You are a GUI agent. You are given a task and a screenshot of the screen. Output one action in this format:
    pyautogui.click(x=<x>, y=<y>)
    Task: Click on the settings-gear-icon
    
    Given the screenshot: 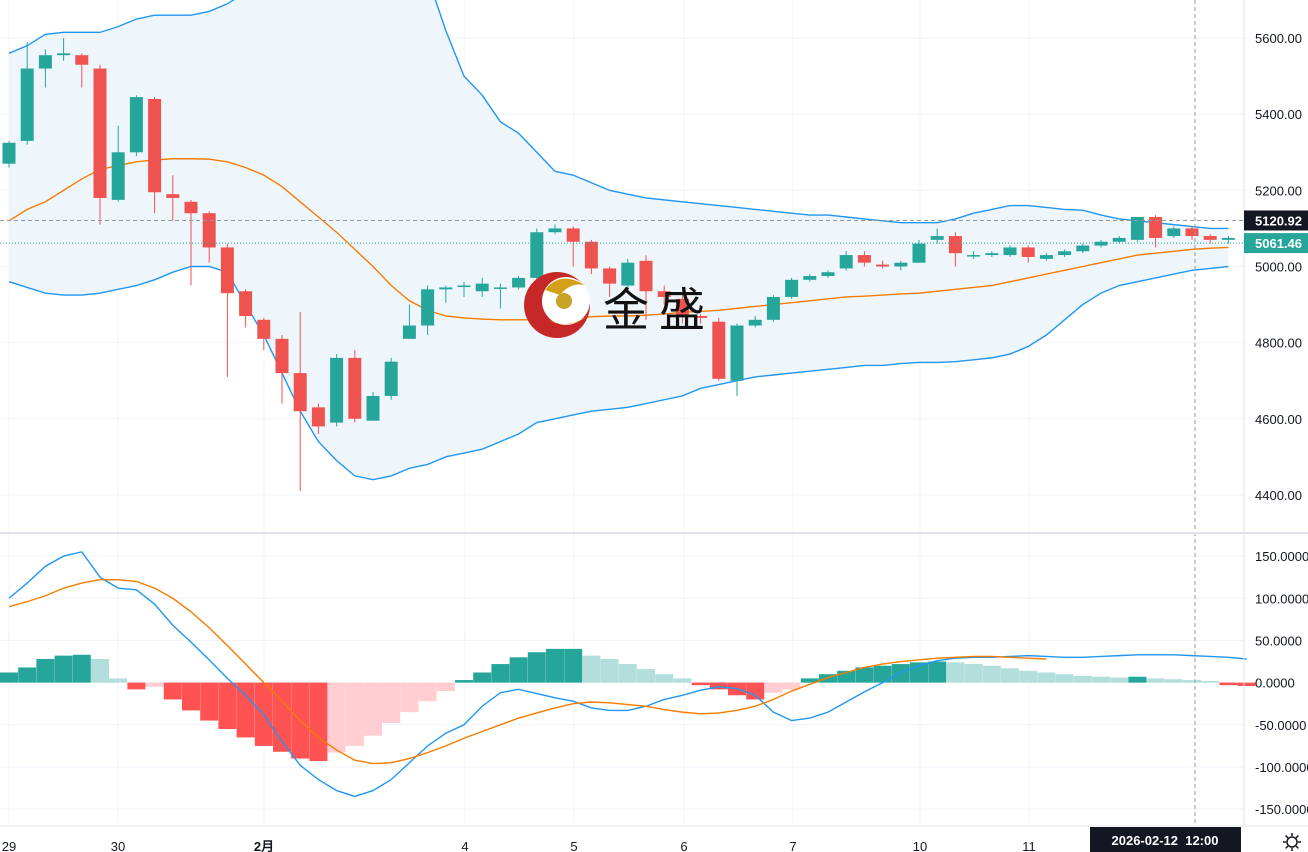 What is the action you would take?
    pyautogui.click(x=1292, y=842)
    